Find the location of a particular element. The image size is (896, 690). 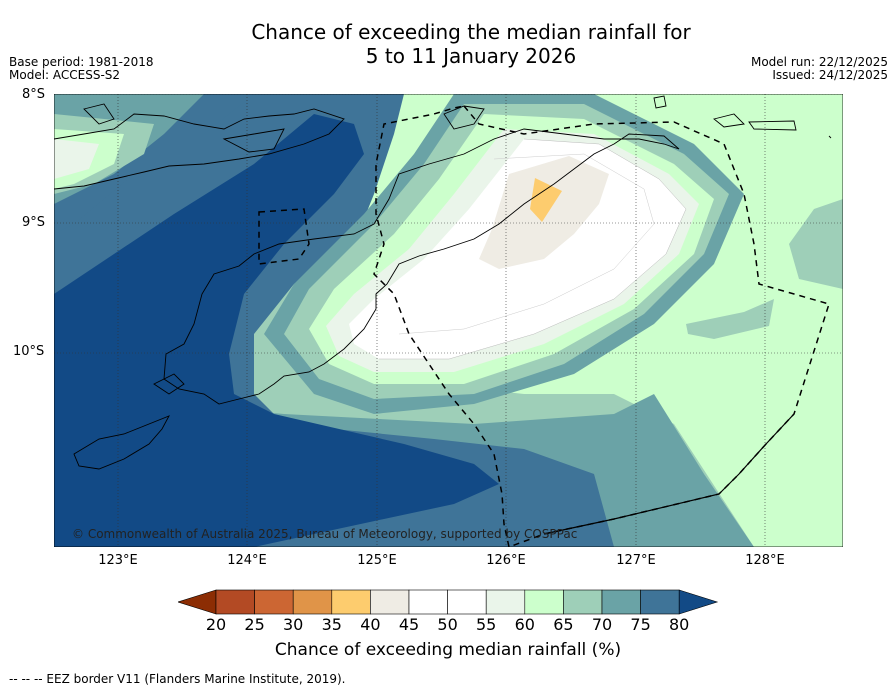

lon-label-128e: 128°E is located at coordinates (765, 560).